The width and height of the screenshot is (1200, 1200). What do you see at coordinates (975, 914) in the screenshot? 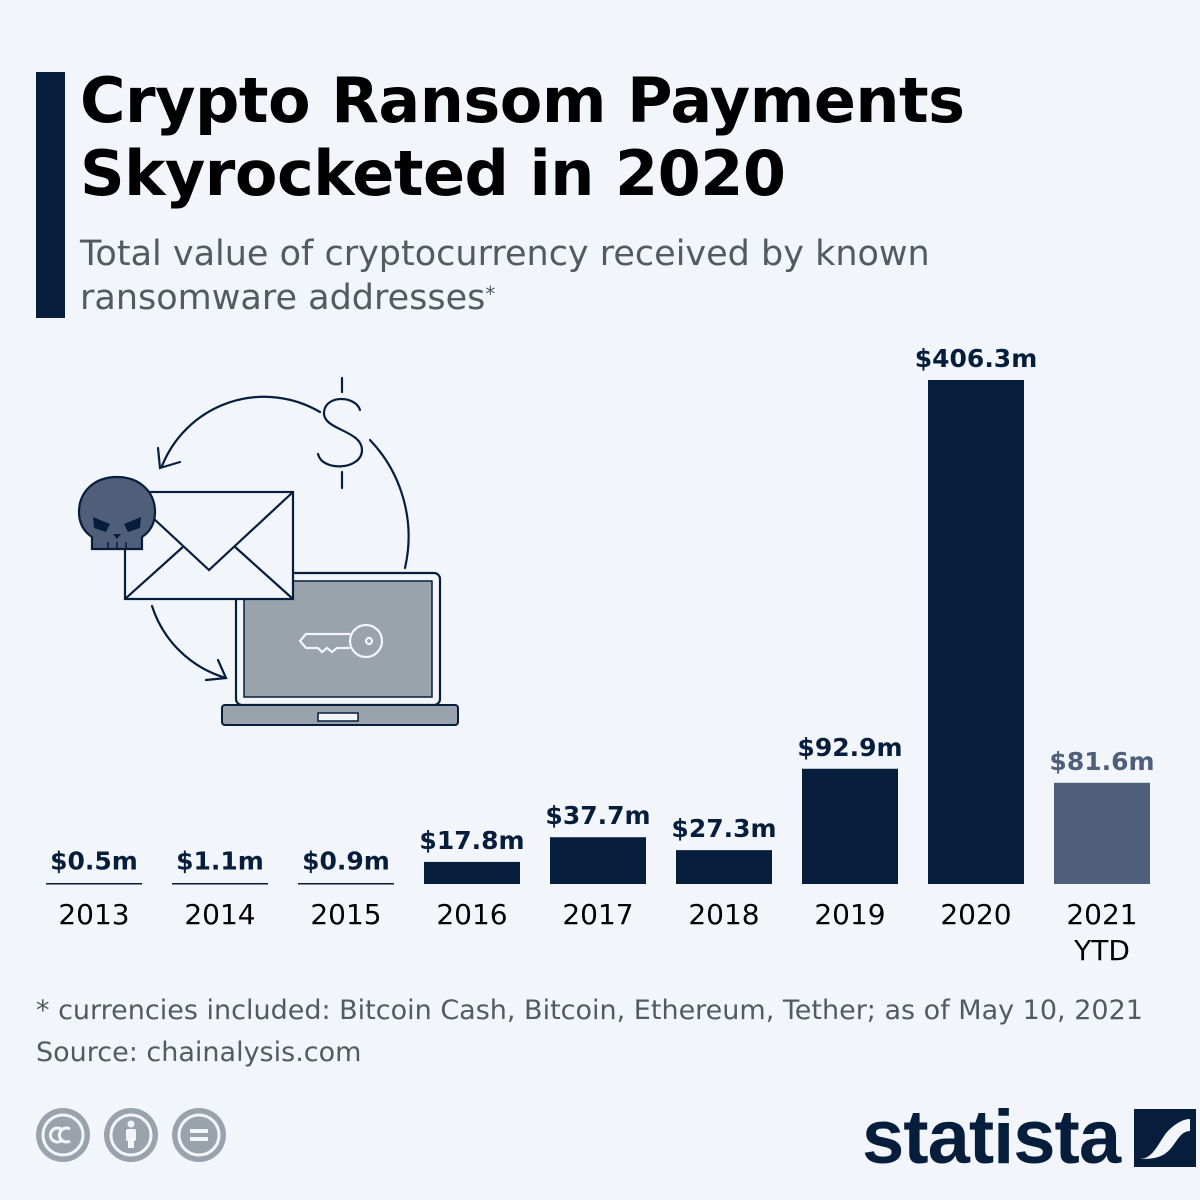
I see `category-label: 2020` at bounding box center [975, 914].